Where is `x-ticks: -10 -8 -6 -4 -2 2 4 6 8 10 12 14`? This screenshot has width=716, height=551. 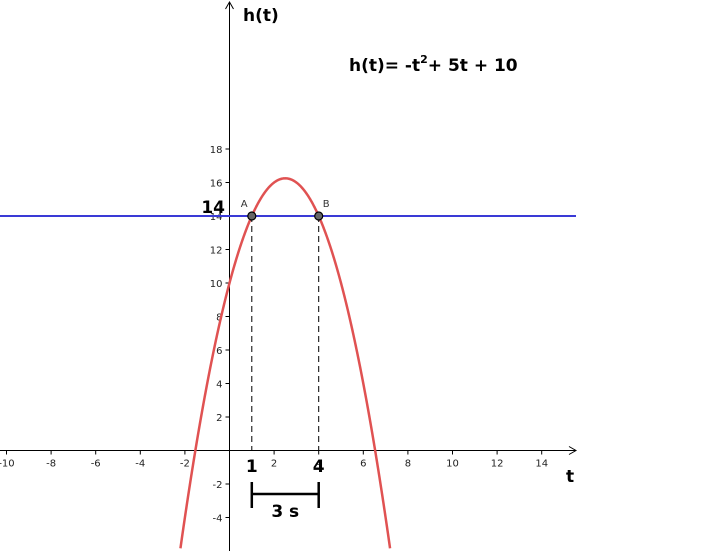
x-ticks: -10 -8 -6 -4 -2 2 4 6 8 10 12 14 is located at coordinates (274, 460).